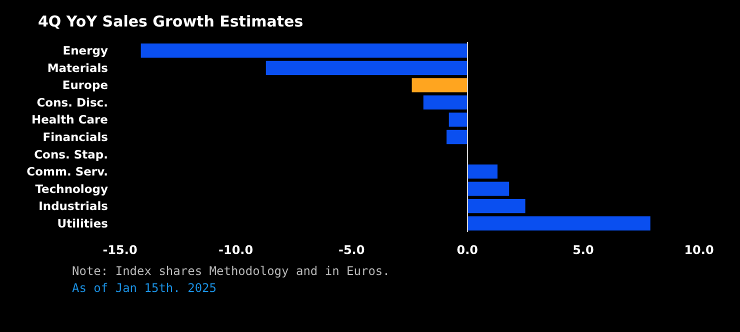  What do you see at coordinates (144, 288) in the screenshot?
I see `text: As of Jan 15th. 2025` at bounding box center [144, 288].